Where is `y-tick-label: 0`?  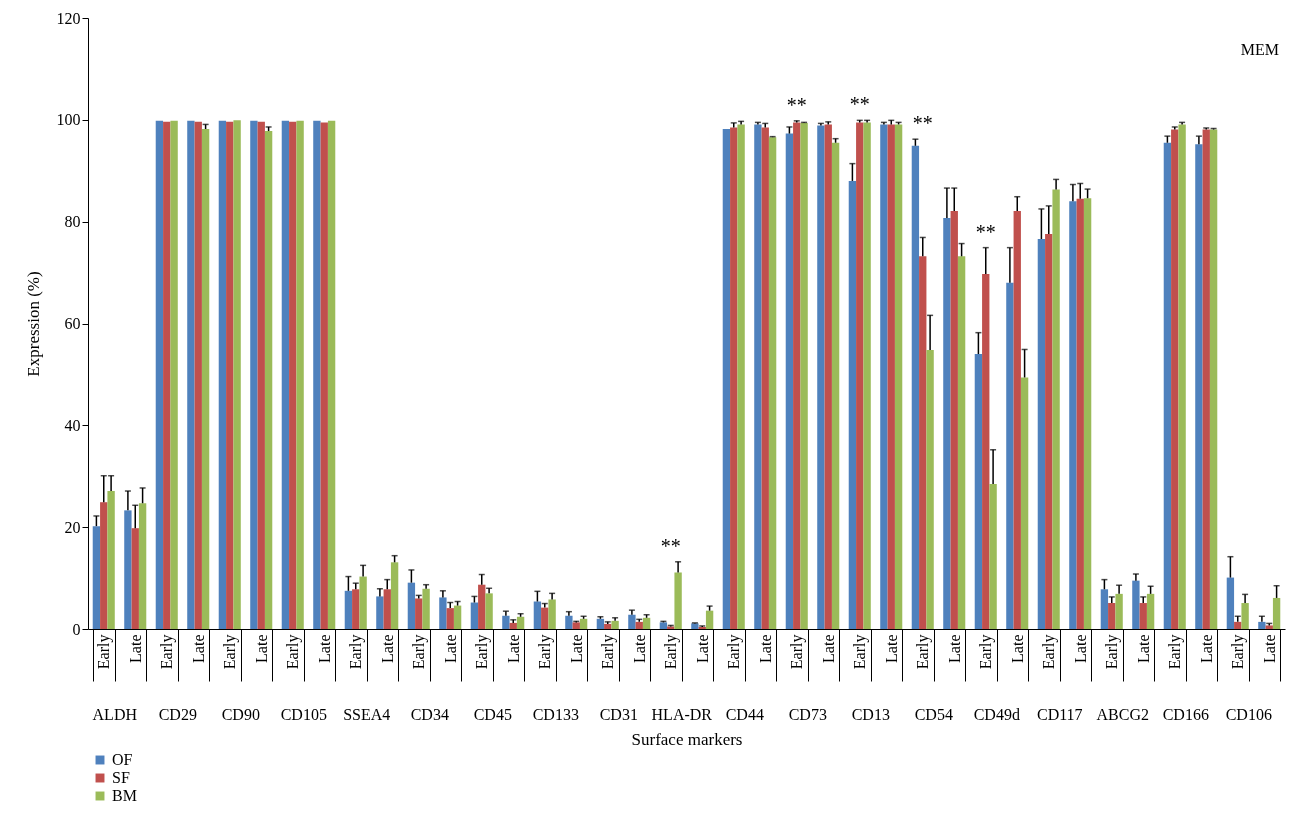
y-tick-label: 0 is located at coordinates (76, 629).